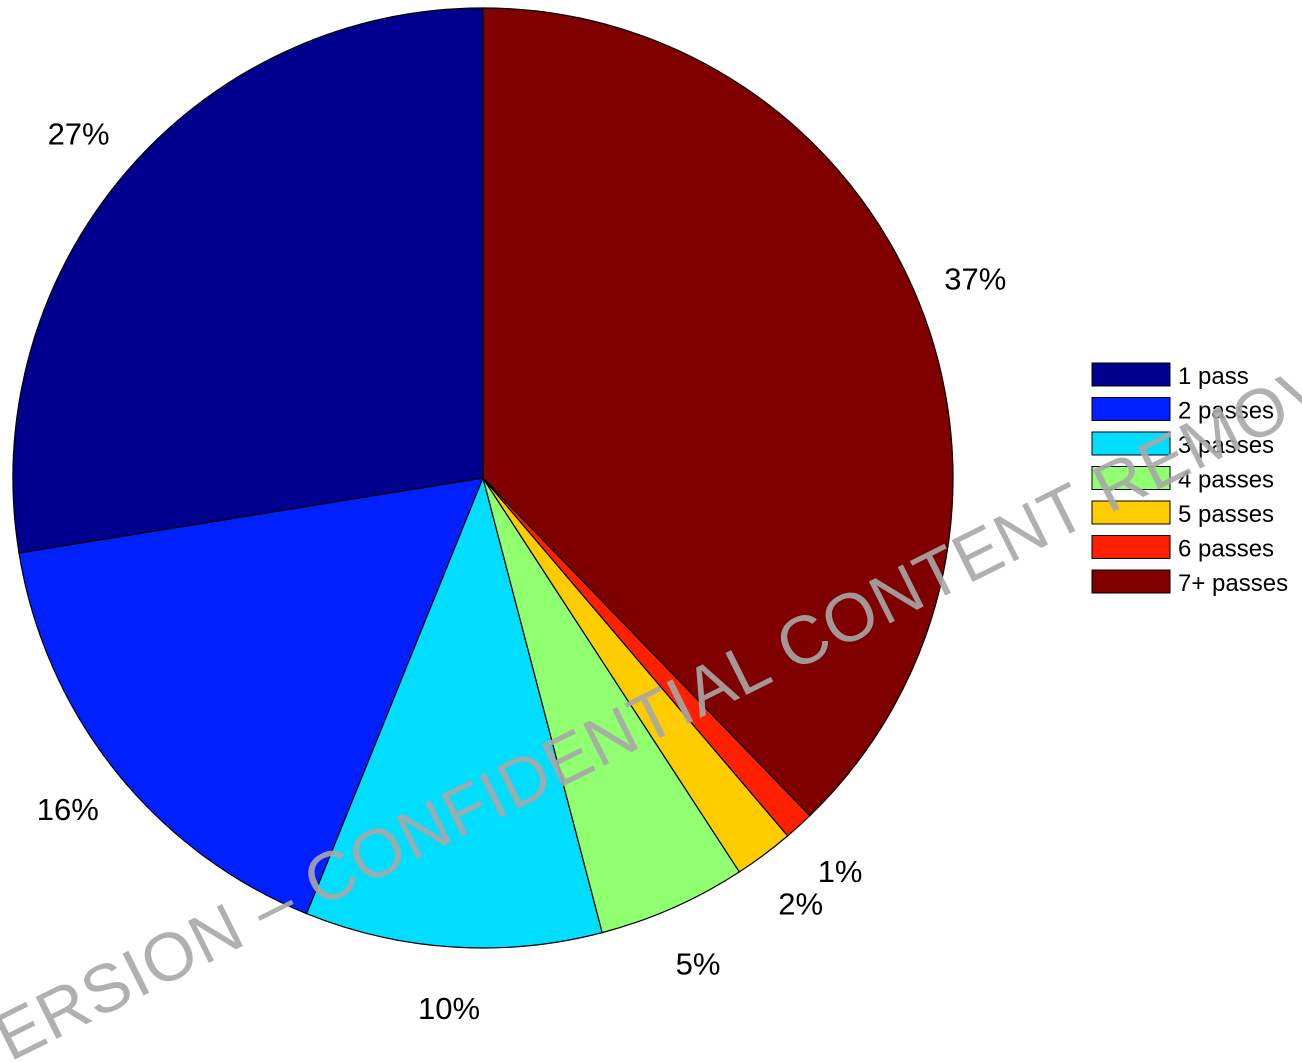 Image resolution: width=1302 pixels, height=1062 pixels. Describe the element at coordinates (840, 871) in the screenshot. I see `percent-label-6: 1%` at that location.